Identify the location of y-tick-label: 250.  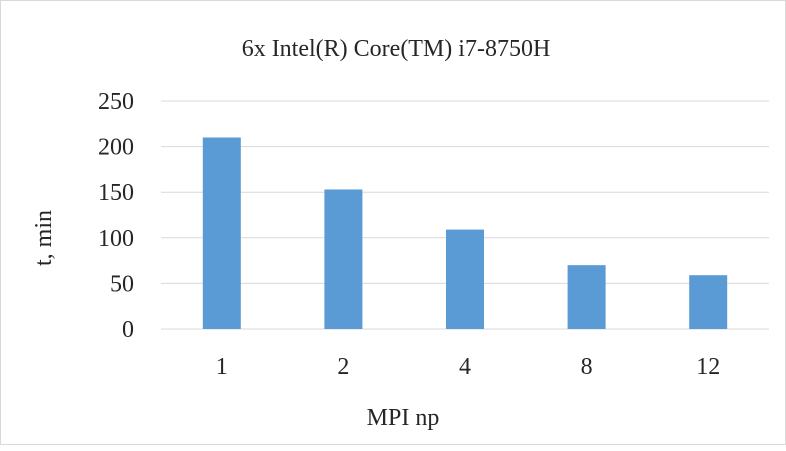
(116, 102).